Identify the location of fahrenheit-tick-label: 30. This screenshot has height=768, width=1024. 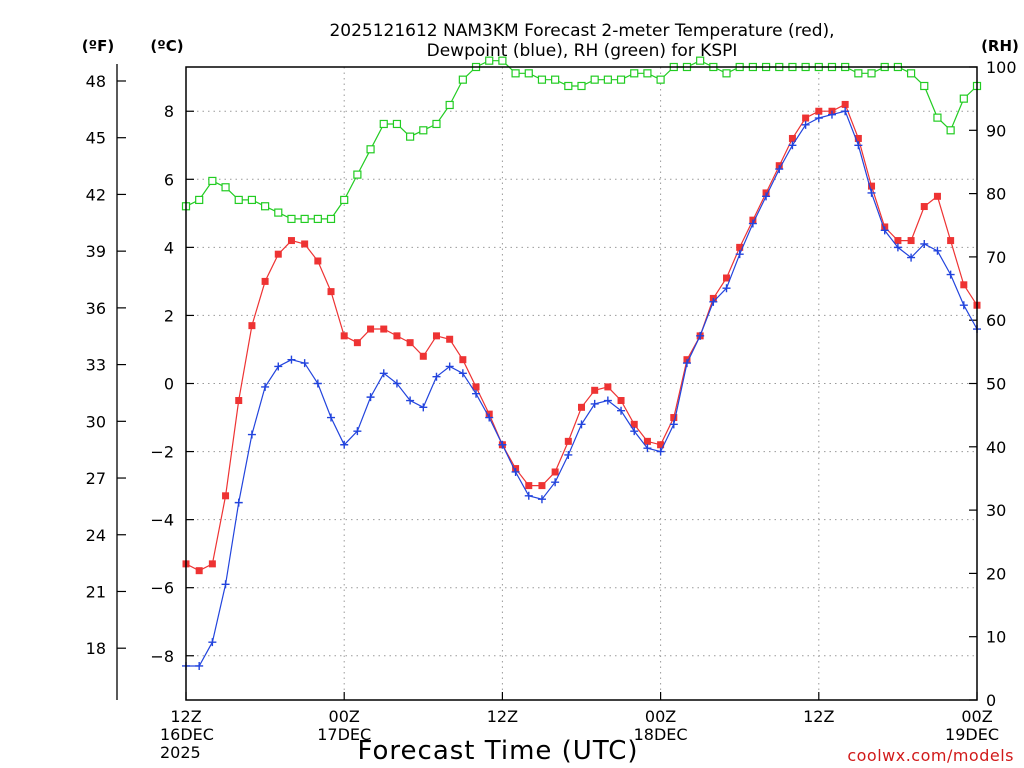
(96, 421).